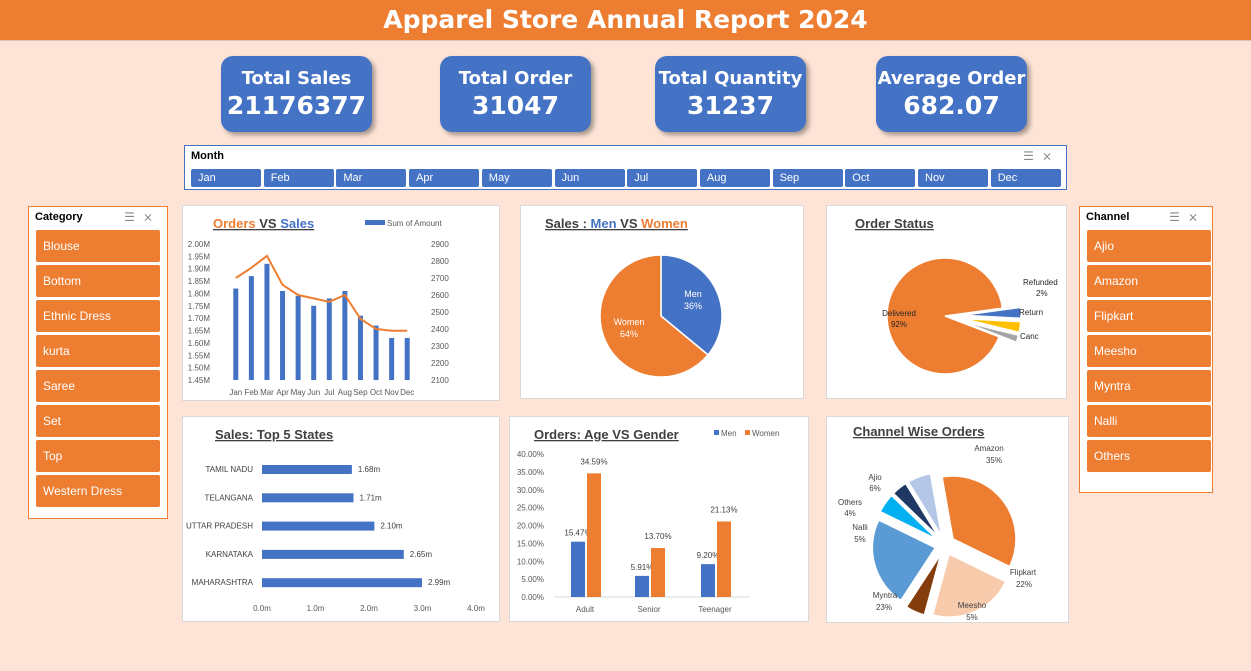 This screenshot has width=1251, height=671. I want to click on channel-button-meesho: Meesho, so click(1149, 351).